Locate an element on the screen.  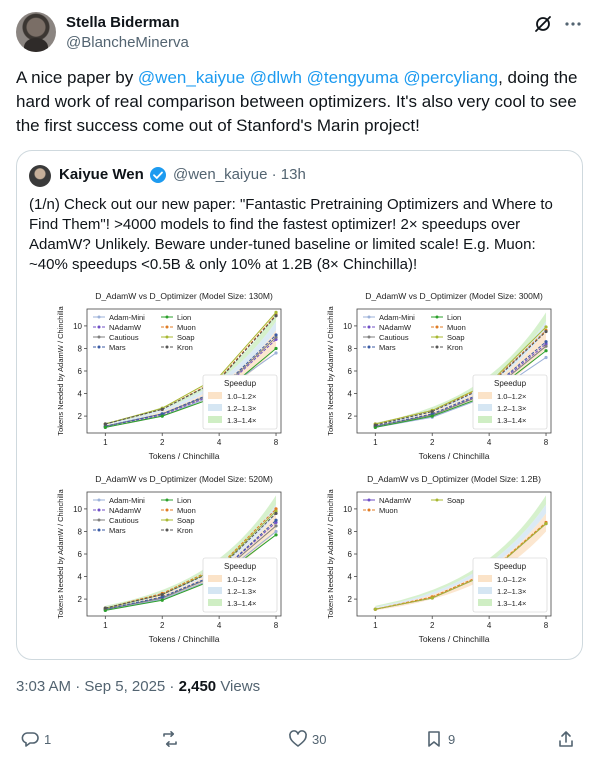
tweet-meta: 3:03 AM · Sep 5, 2025 · 2,450 Views is located at coordinates (138, 686).